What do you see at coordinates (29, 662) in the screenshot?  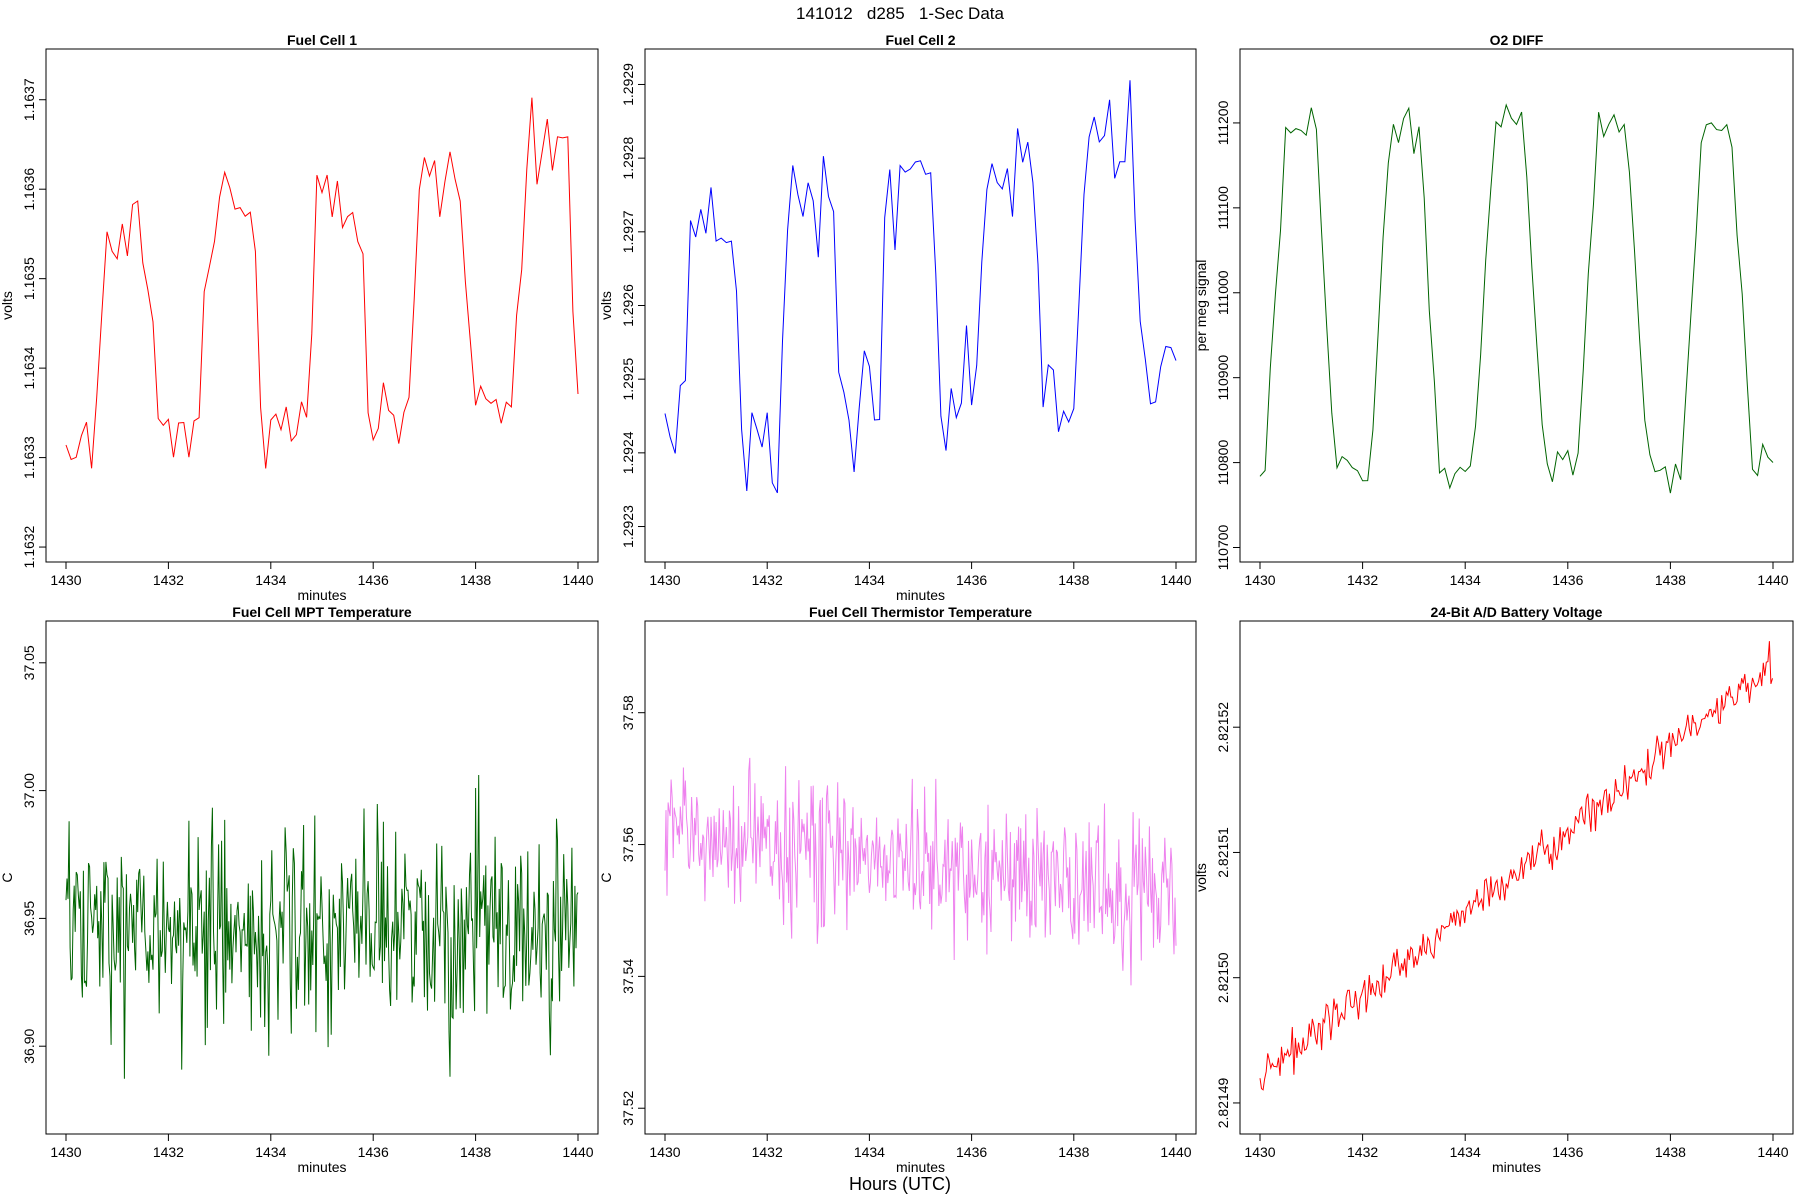 I see `y-tick-label: 37.05` at bounding box center [29, 662].